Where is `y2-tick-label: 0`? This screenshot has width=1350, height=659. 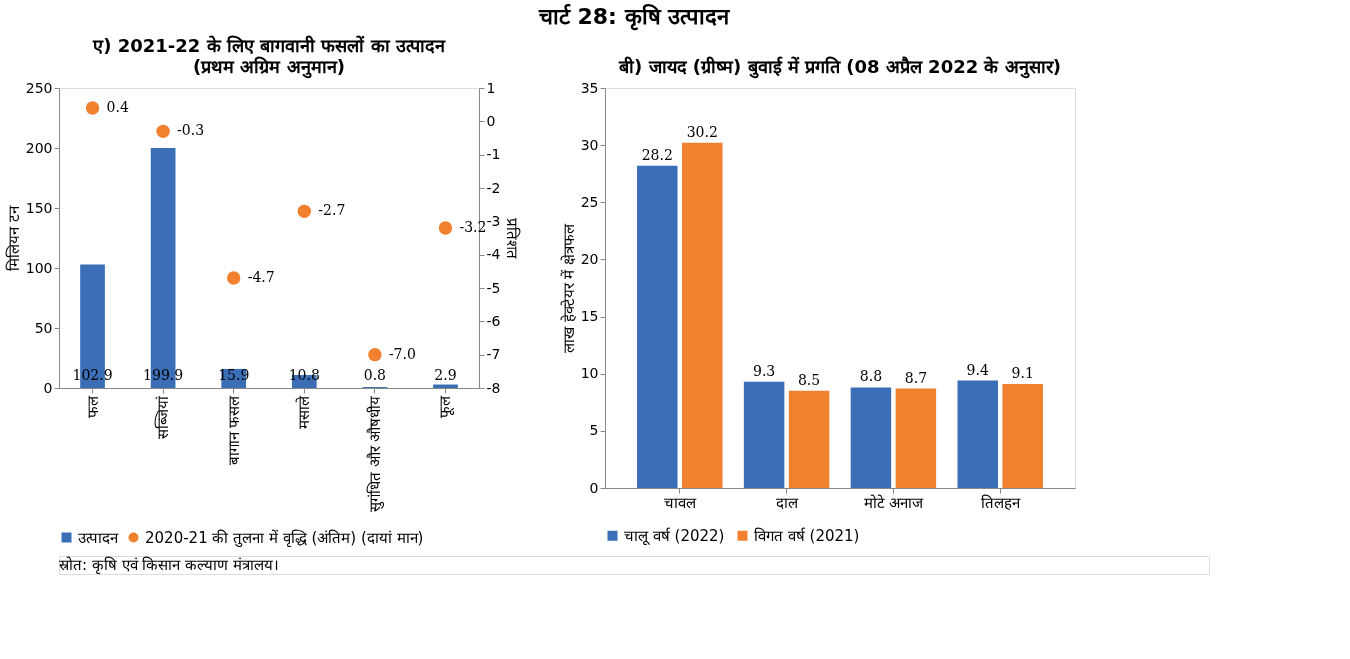 y2-tick-label: 0 is located at coordinates (491, 120).